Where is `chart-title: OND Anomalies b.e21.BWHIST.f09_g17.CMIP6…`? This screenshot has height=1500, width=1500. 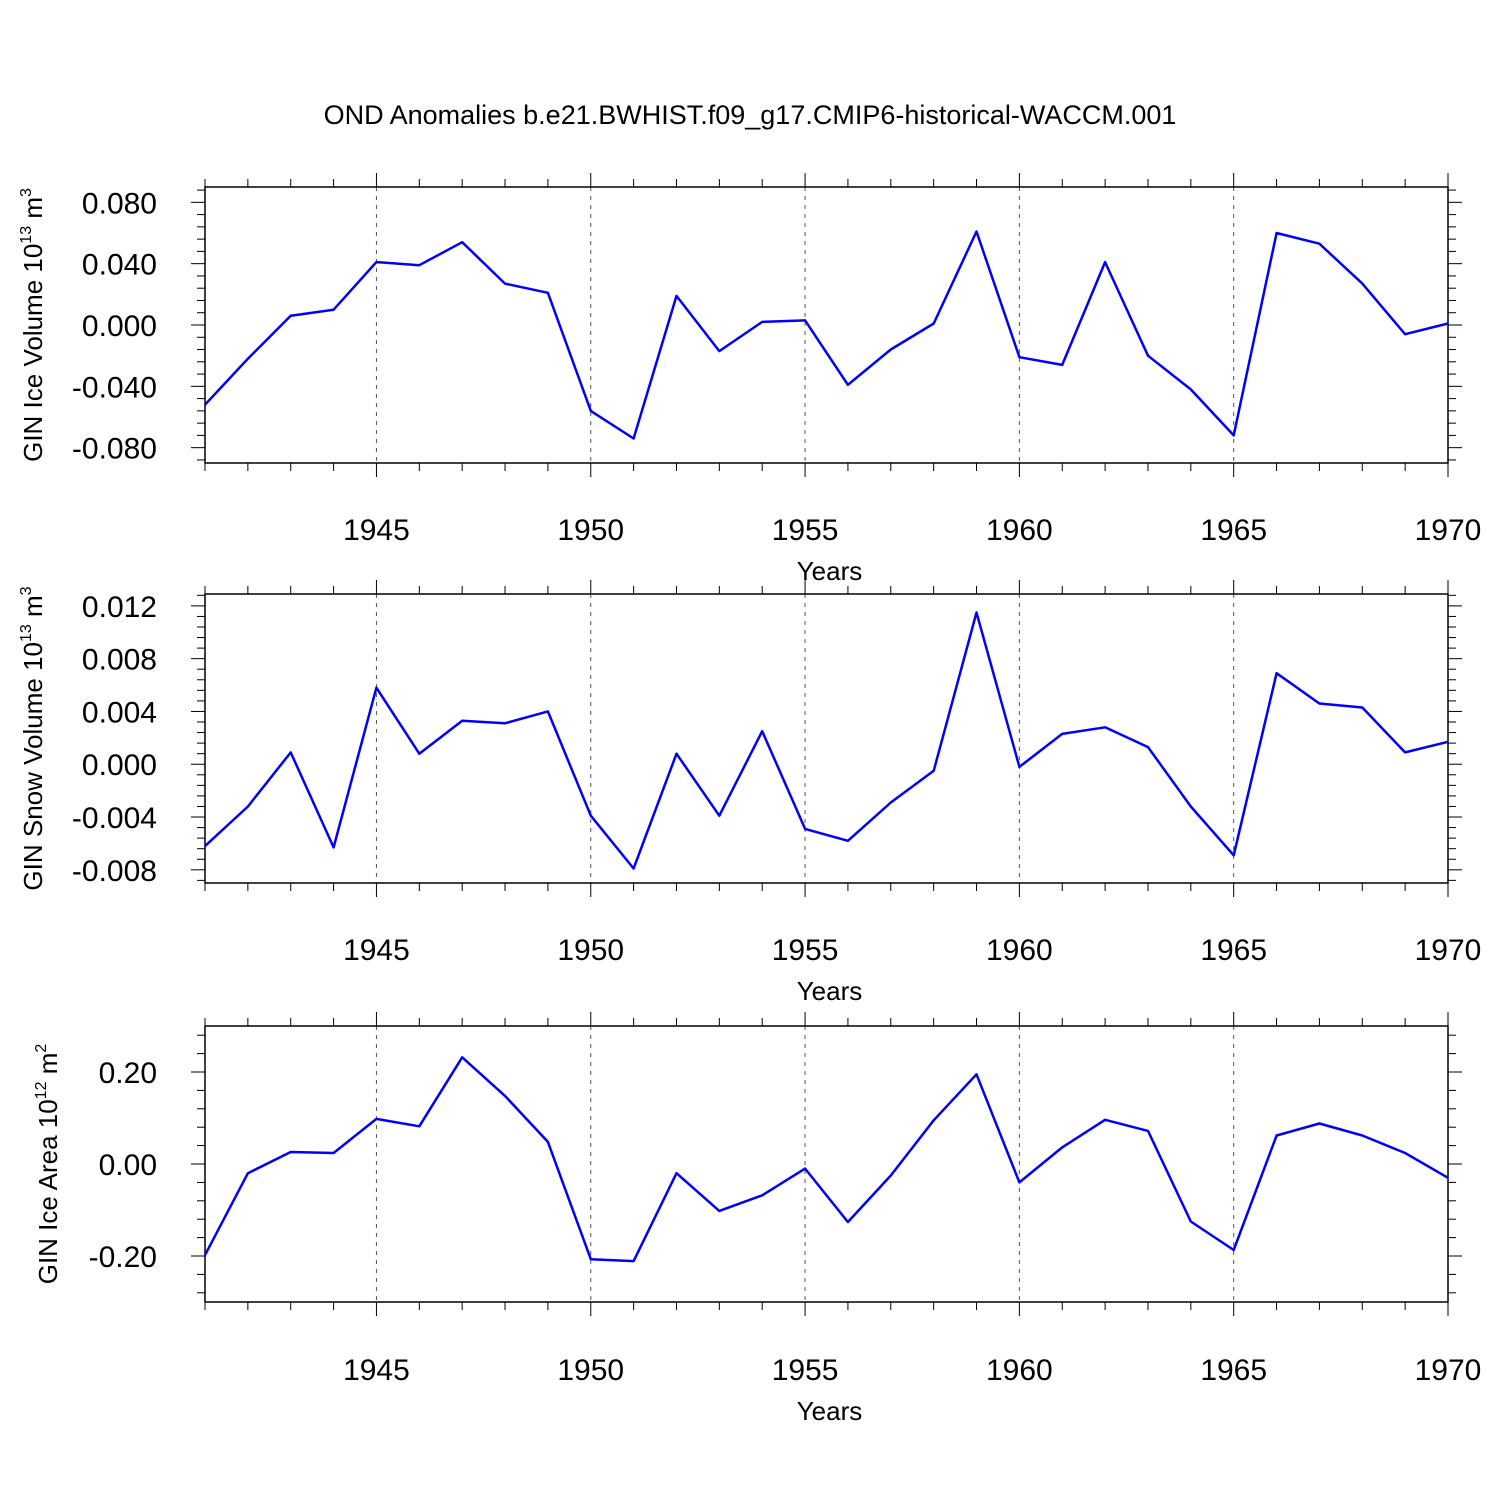
chart-title: OND Anomalies b.e21.BWHIST.f09_g17.CMIP6… is located at coordinates (750, 115).